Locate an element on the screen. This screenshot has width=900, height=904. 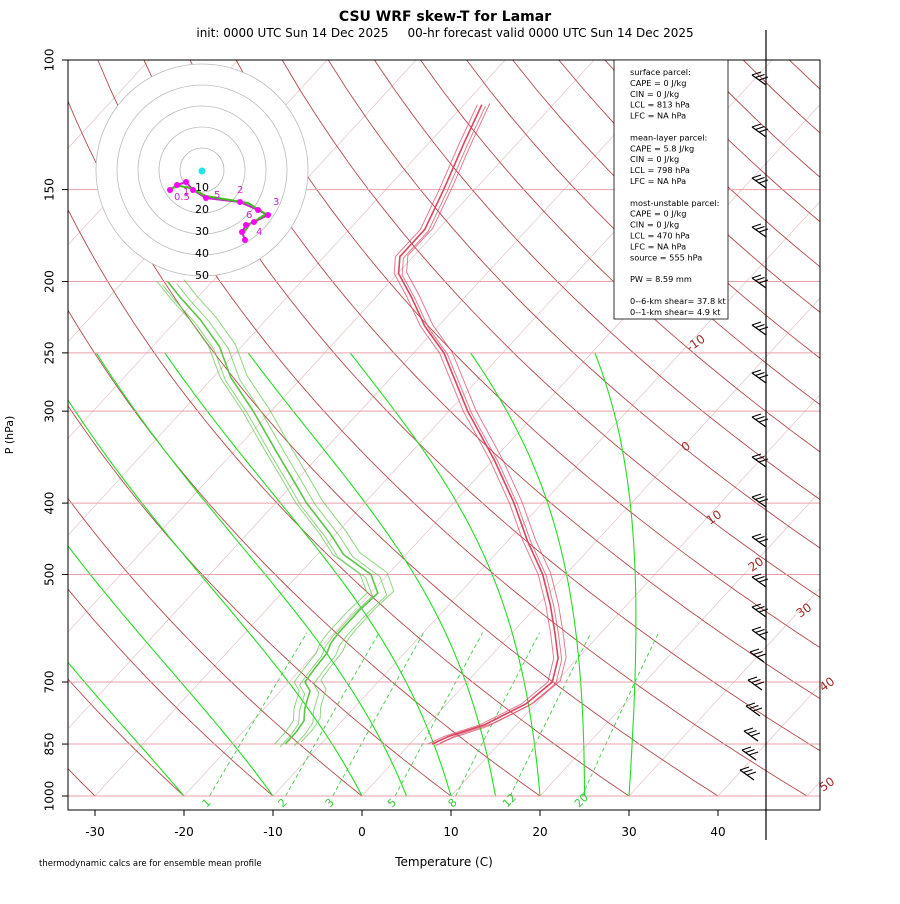
y-tick-label: 700 is located at coordinates (50, 682).